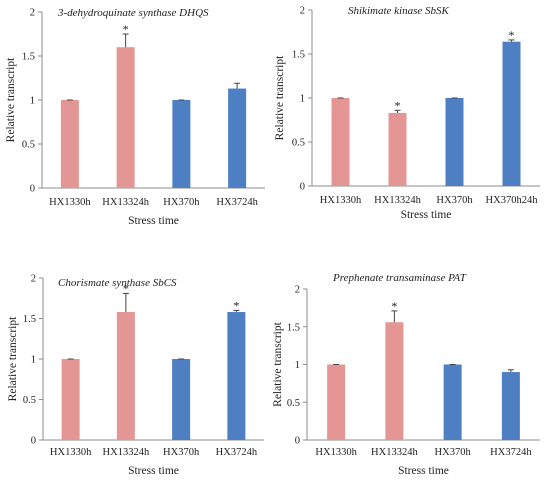  I want to click on chart-title: Shikimate kinase SbSK, so click(398, 11).